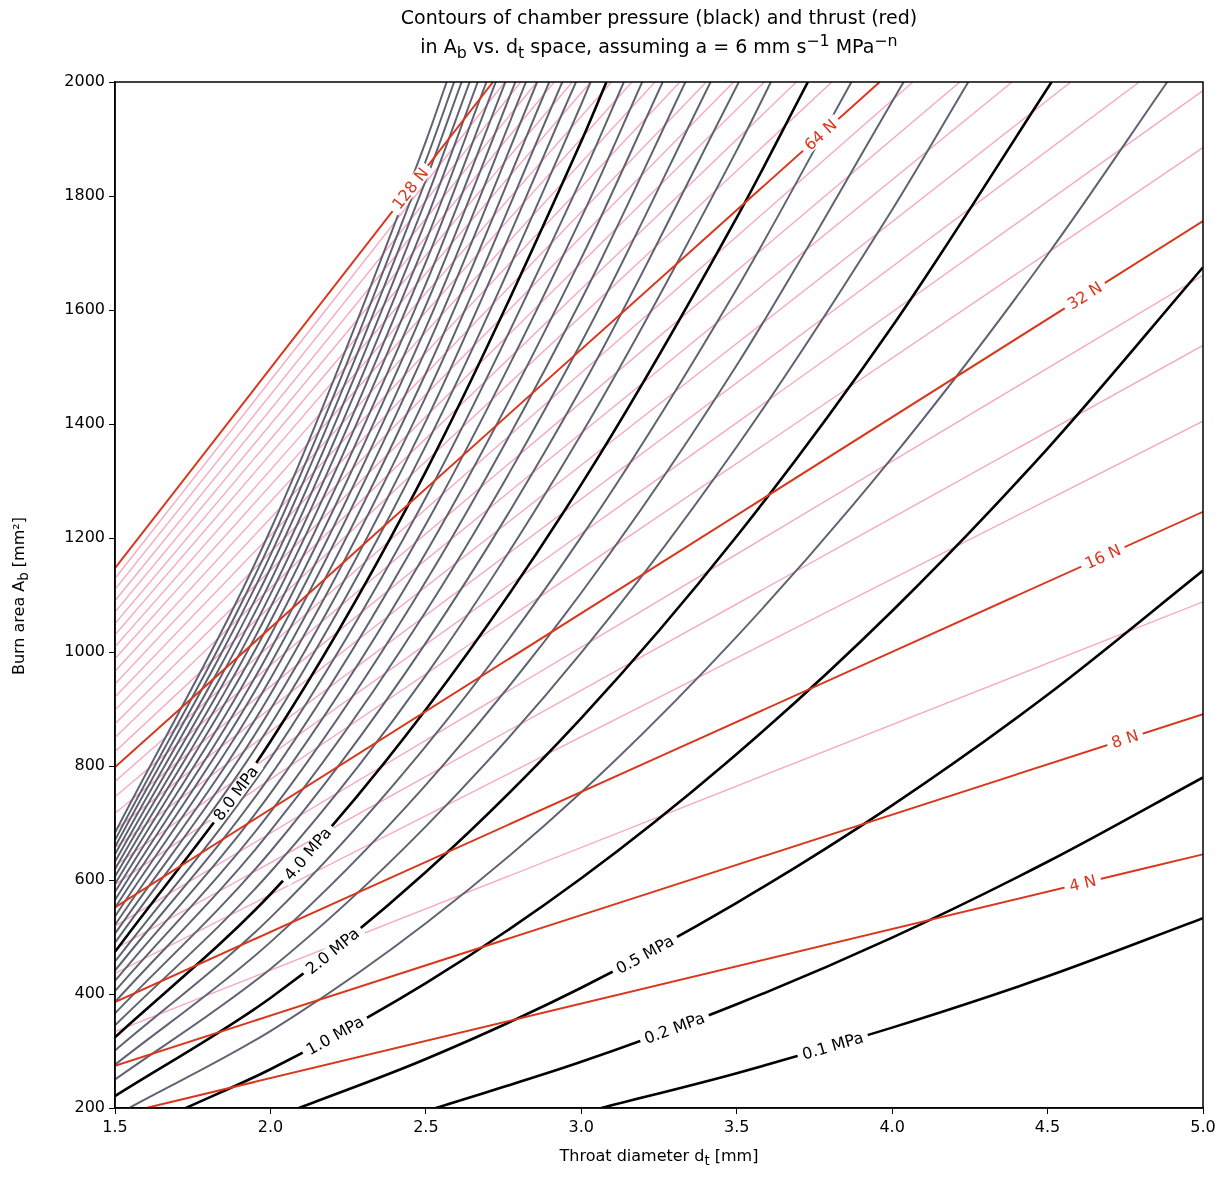 This screenshot has width=1228, height=1178. I want to click on y-tick-label: 200, so click(89, 1107).